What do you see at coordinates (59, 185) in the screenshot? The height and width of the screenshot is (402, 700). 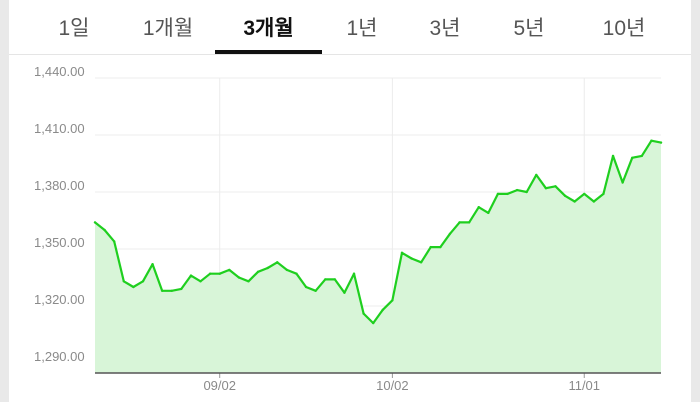 I see `y-tick-label: 1,380.00` at bounding box center [59, 185].